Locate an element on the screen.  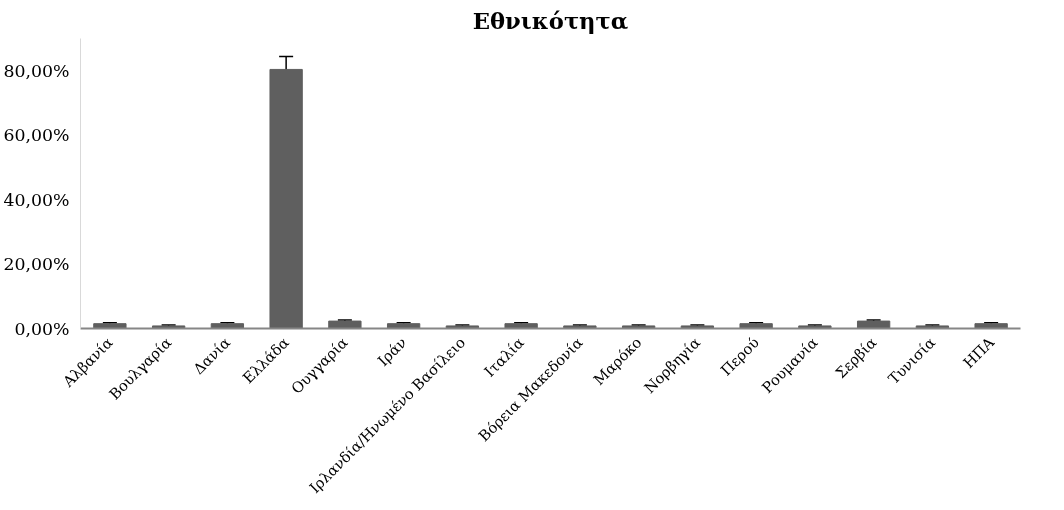
y-tick-label: 0,00% is located at coordinates (42, 328).